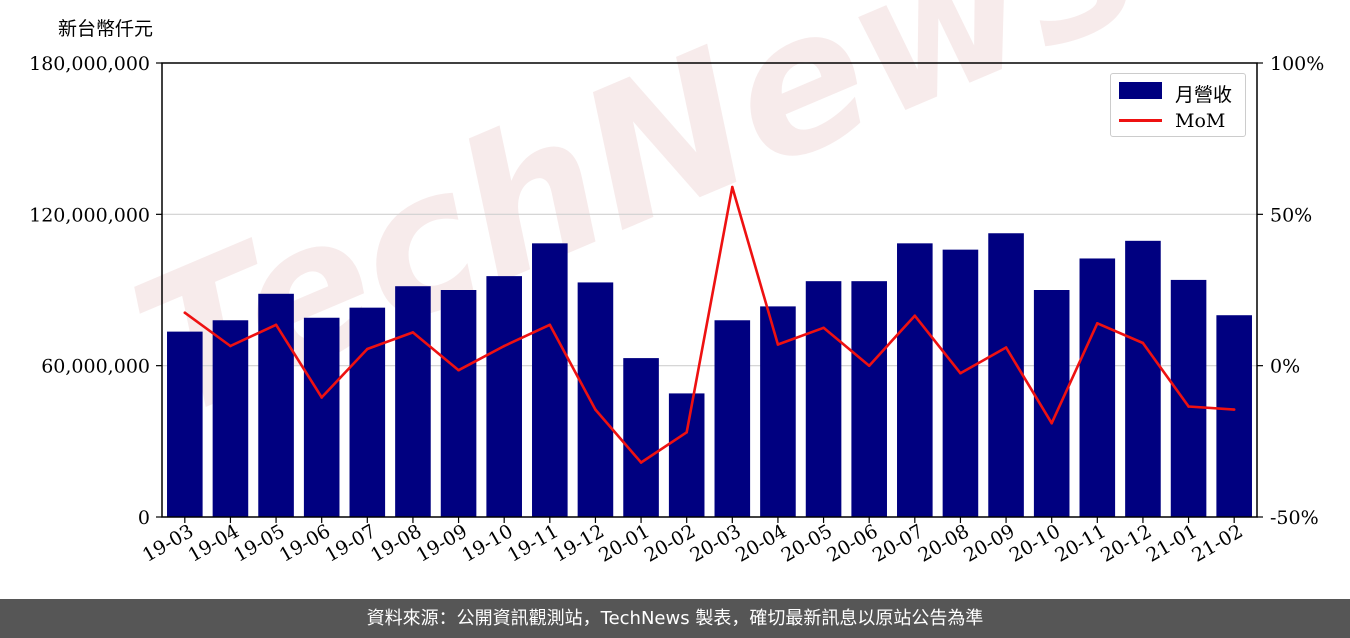 This screenshot has height=638, width=1350. Describe the element at coordinates (95, 367) in the screenshot. I see `left-tick-label: 60,000,000` at that location.